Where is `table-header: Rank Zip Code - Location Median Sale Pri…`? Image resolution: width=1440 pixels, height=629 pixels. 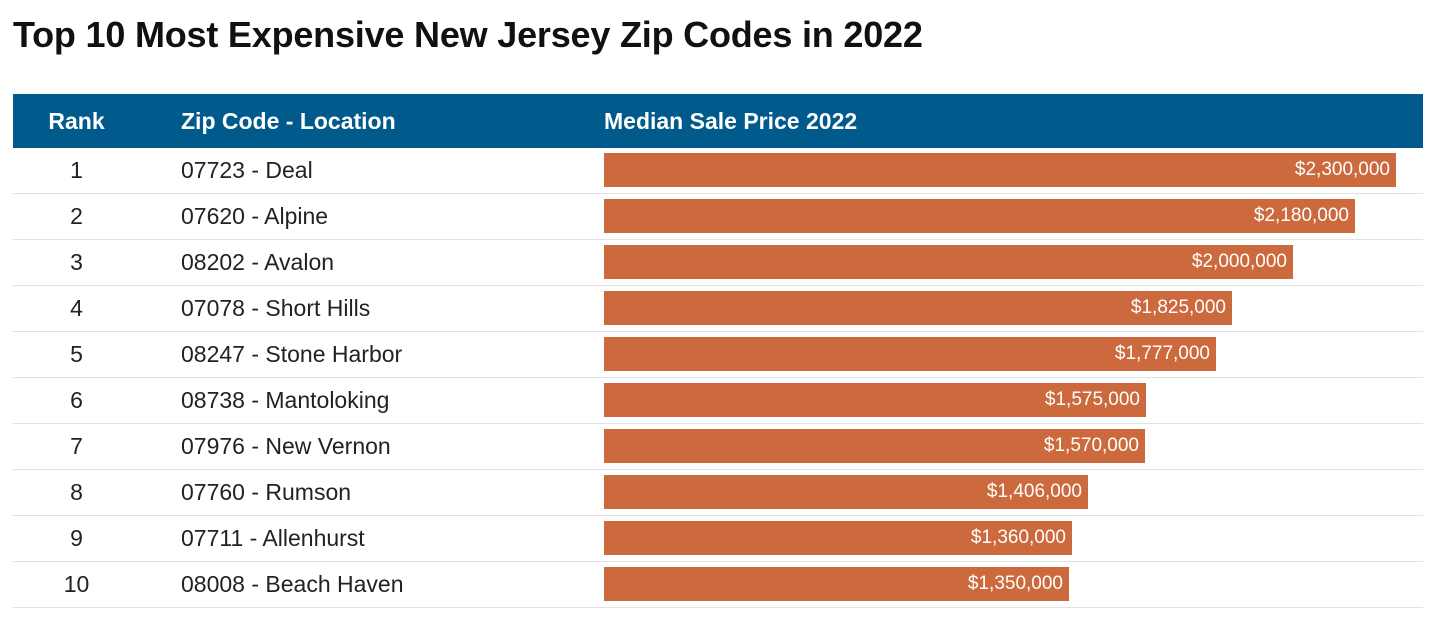
table-header: Rank Zip Code - Location Median Sale Pri… is located at coordinates (718, 121).